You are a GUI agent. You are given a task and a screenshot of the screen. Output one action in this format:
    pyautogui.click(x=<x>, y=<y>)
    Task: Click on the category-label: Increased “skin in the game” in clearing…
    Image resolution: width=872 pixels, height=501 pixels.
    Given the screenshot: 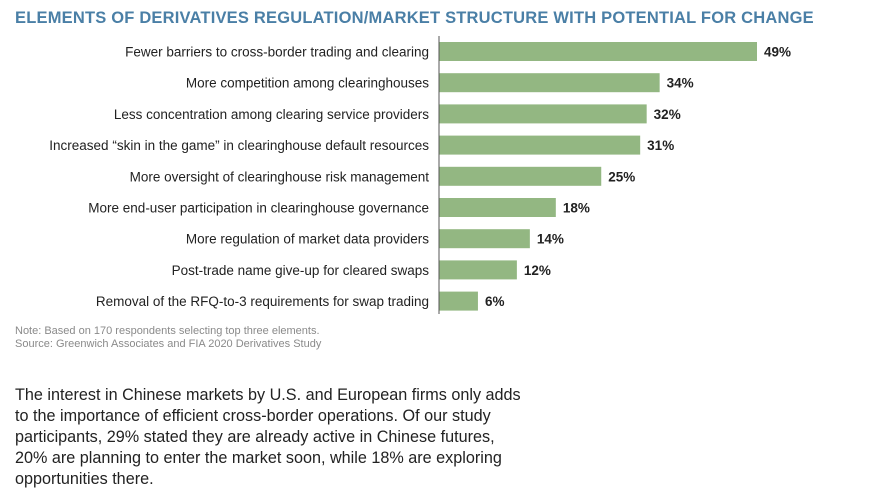 What is the action you would take?
    pyautogui.click(x=239, y=145)
    